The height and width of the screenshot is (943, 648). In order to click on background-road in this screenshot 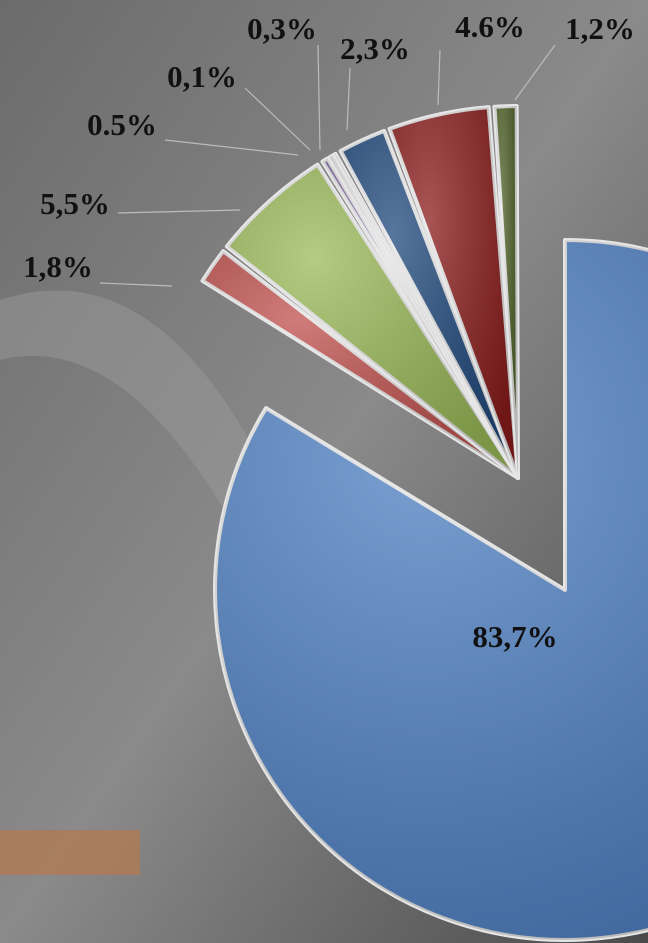, I will do `click(130, 405)`.